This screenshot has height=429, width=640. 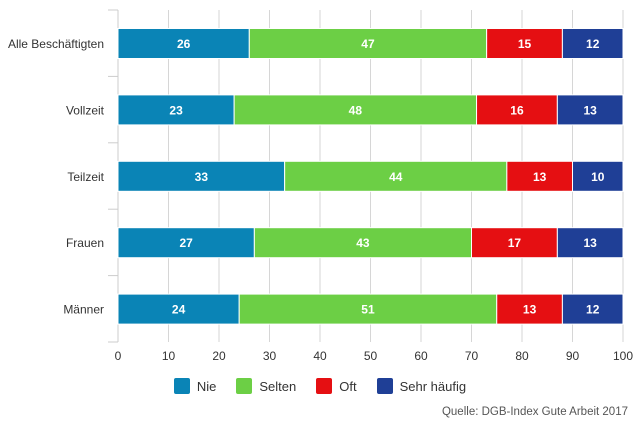 I want to click on data-label: 44, so click(x=396, y=177).